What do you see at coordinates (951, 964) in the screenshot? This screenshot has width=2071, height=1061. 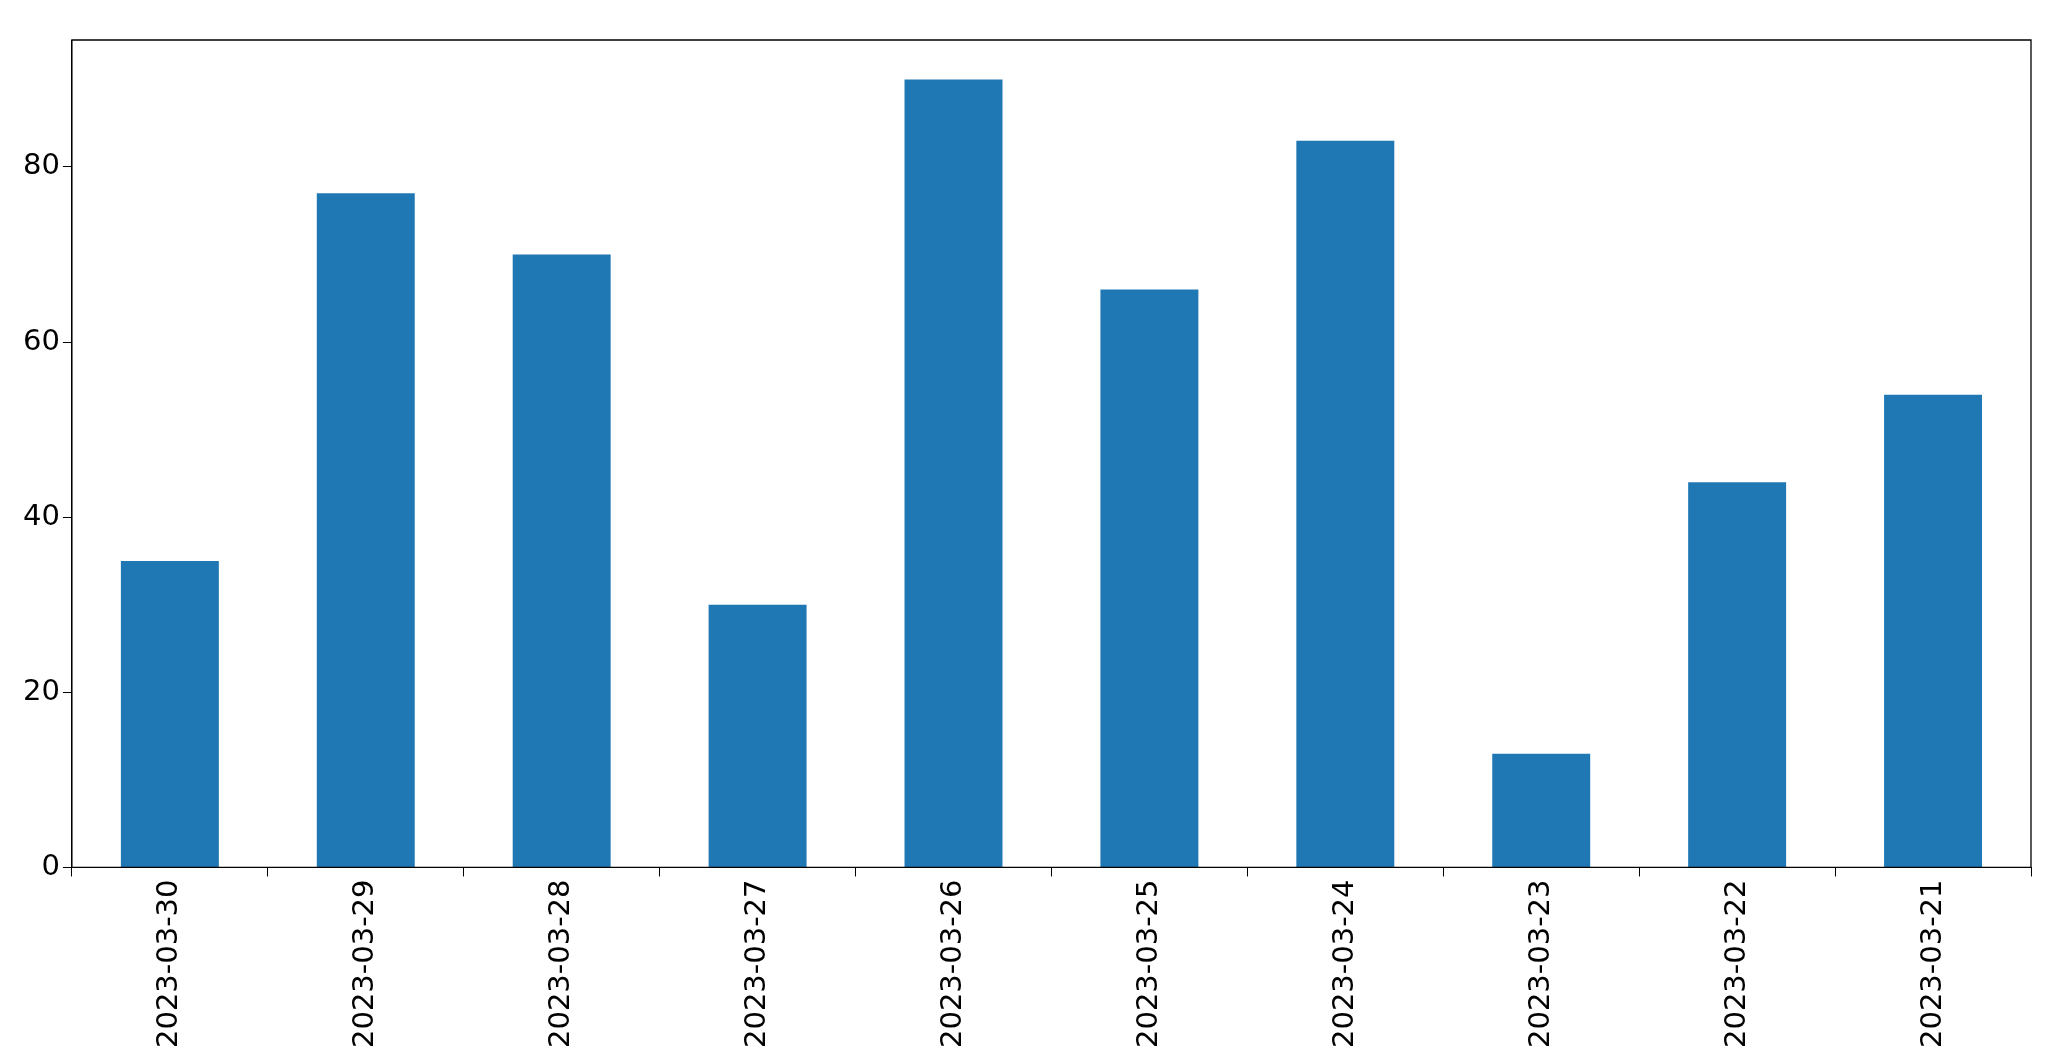 I see `x-tick-label: 2023-03-26` at bounding box center [951, 964].